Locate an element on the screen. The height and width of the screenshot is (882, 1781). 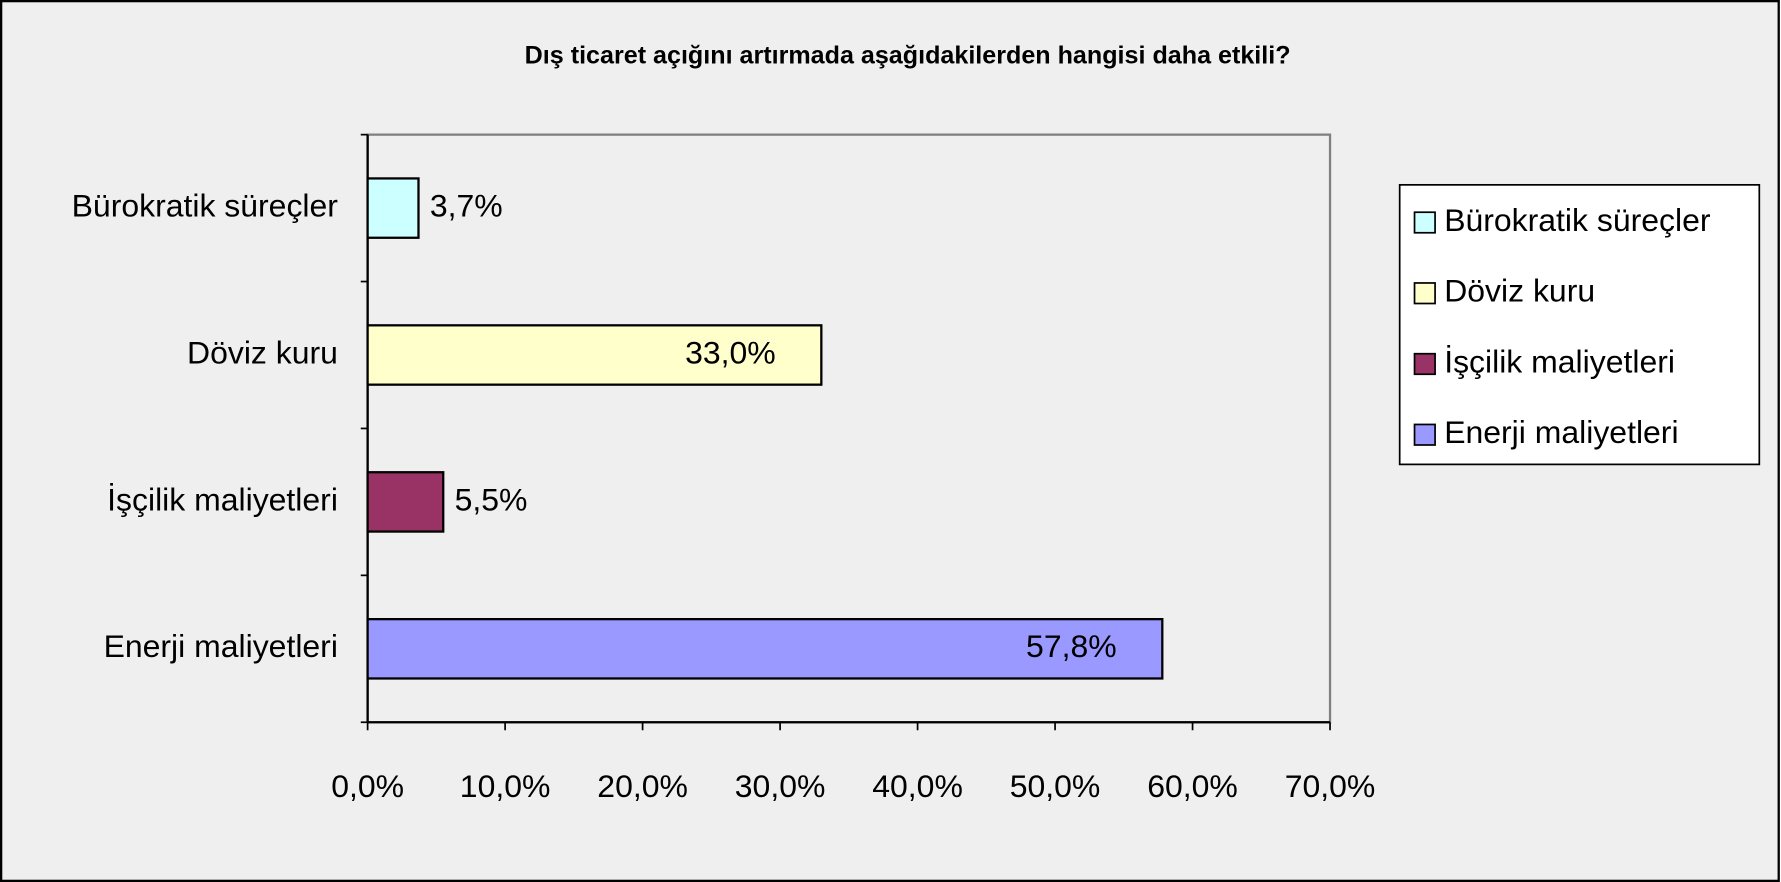
legend-label: Bürokratik süreçler is located at coordinates (1577, 220).